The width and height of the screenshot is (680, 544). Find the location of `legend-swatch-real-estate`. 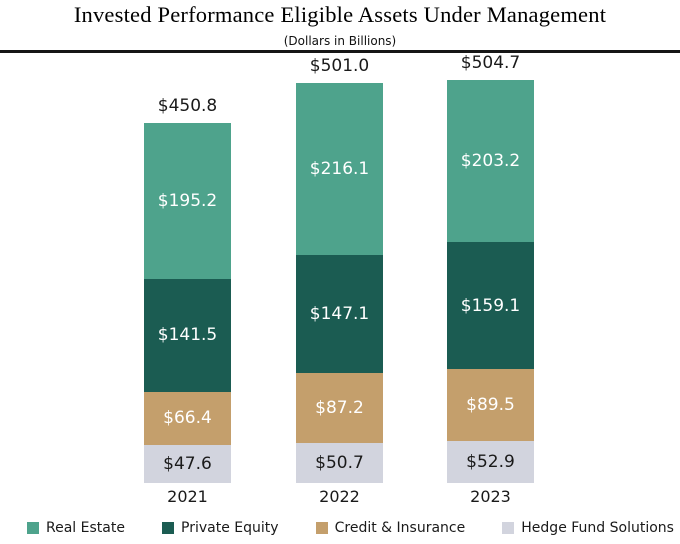

legend-swatch-real-estate is located at coordinates (33, 528).